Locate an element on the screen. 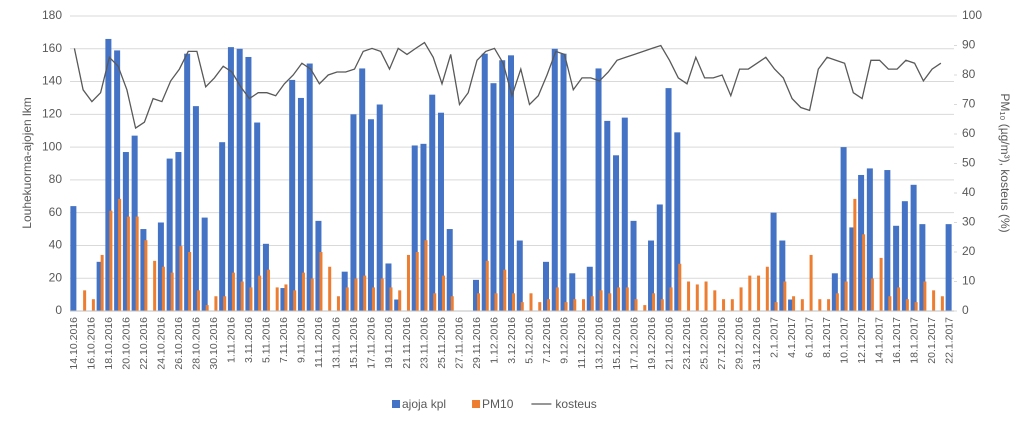  y-tick-label: 140 is located at coordinates (52, 81).